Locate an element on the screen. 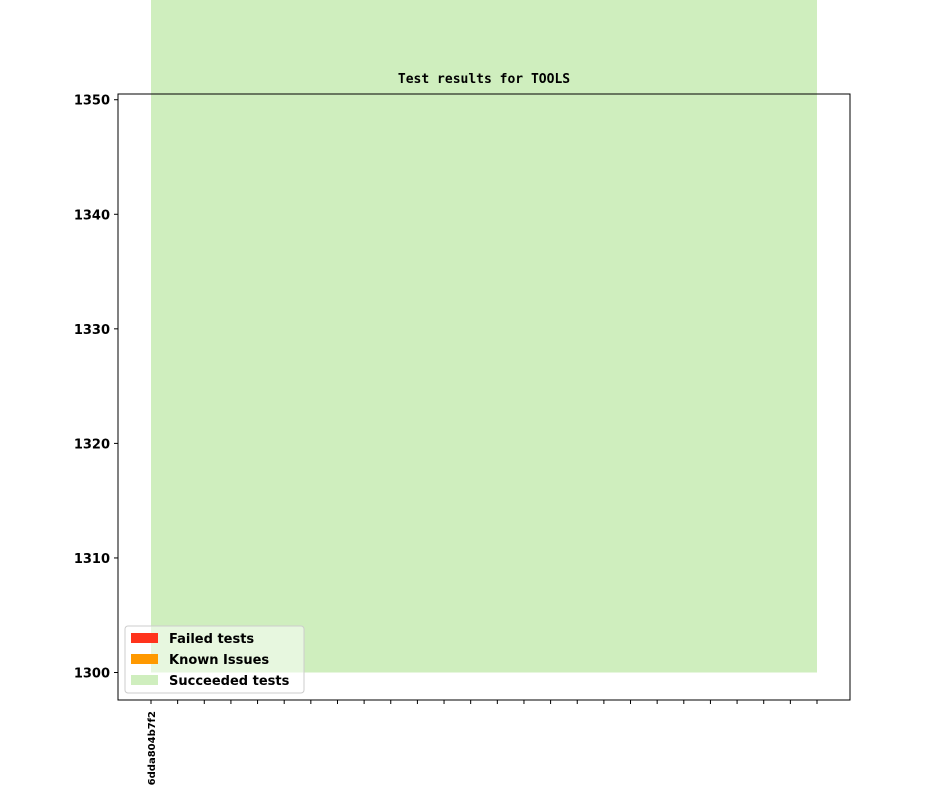 The image size is (944, 787). y-tick-label: 1310 is located at coordinates (92, 559).